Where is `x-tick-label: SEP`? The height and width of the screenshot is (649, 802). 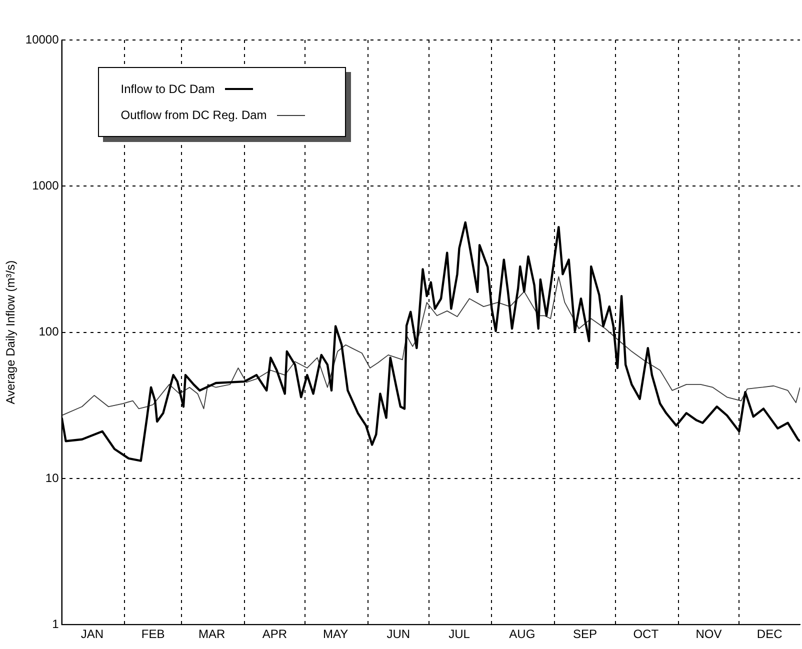
x-tick-label: SEP is located at coordinates (585, 634).